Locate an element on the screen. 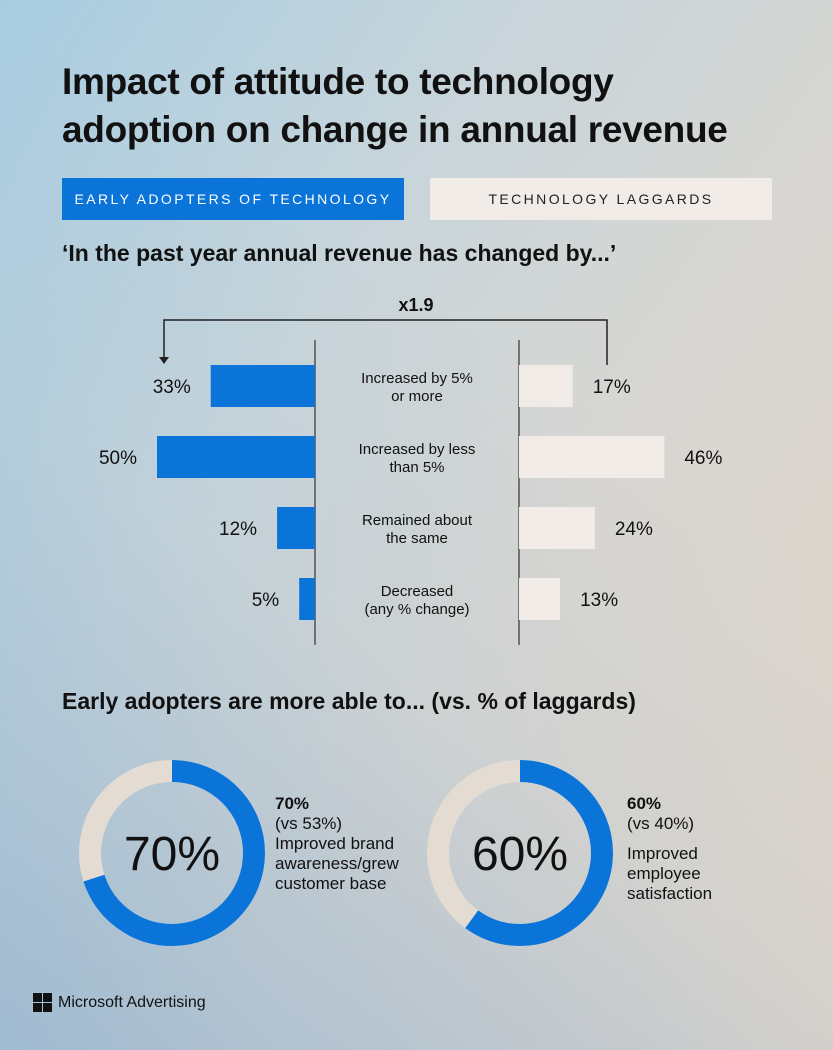 The image size is (833, 1050). donut-center-label: 70% is located at coordinates (172, 854).